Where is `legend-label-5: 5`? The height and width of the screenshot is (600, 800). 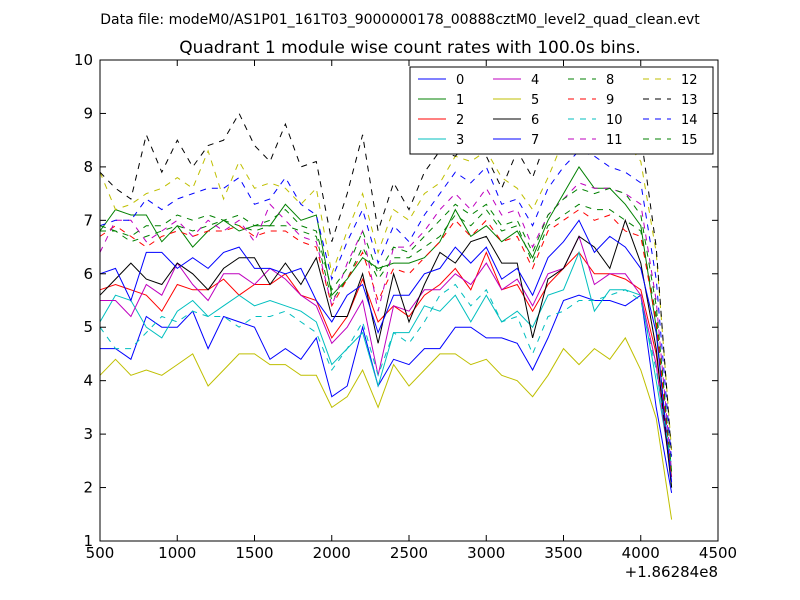 legend-label-5: 5 is located at coordinates (535, 100).